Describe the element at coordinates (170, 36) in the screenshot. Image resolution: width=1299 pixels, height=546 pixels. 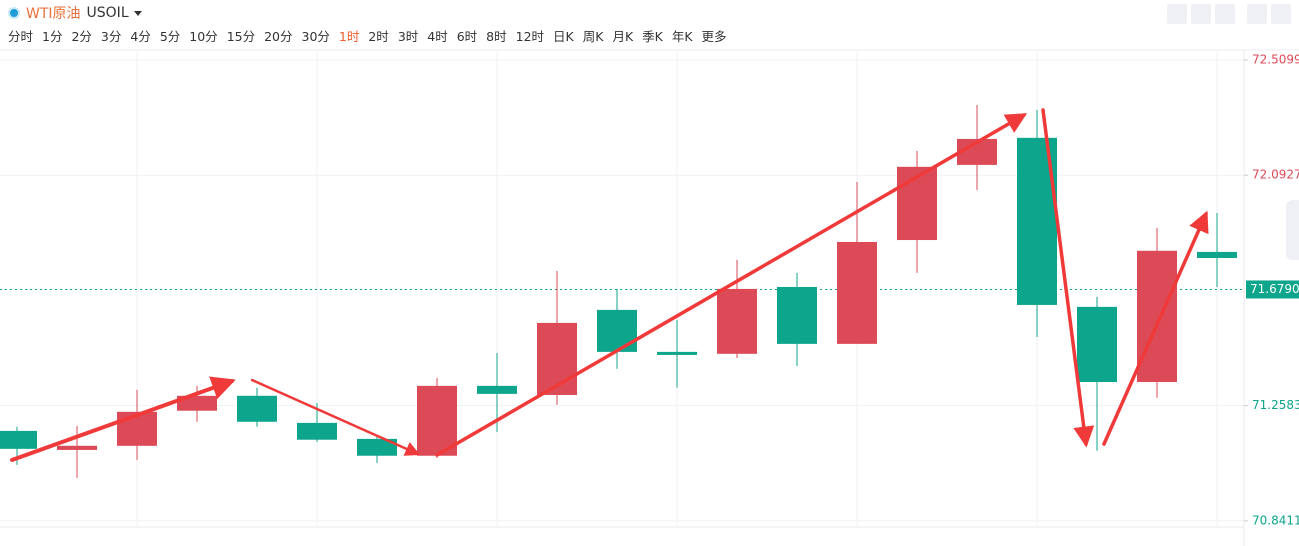
I see `interval-option: 5分` at that location.